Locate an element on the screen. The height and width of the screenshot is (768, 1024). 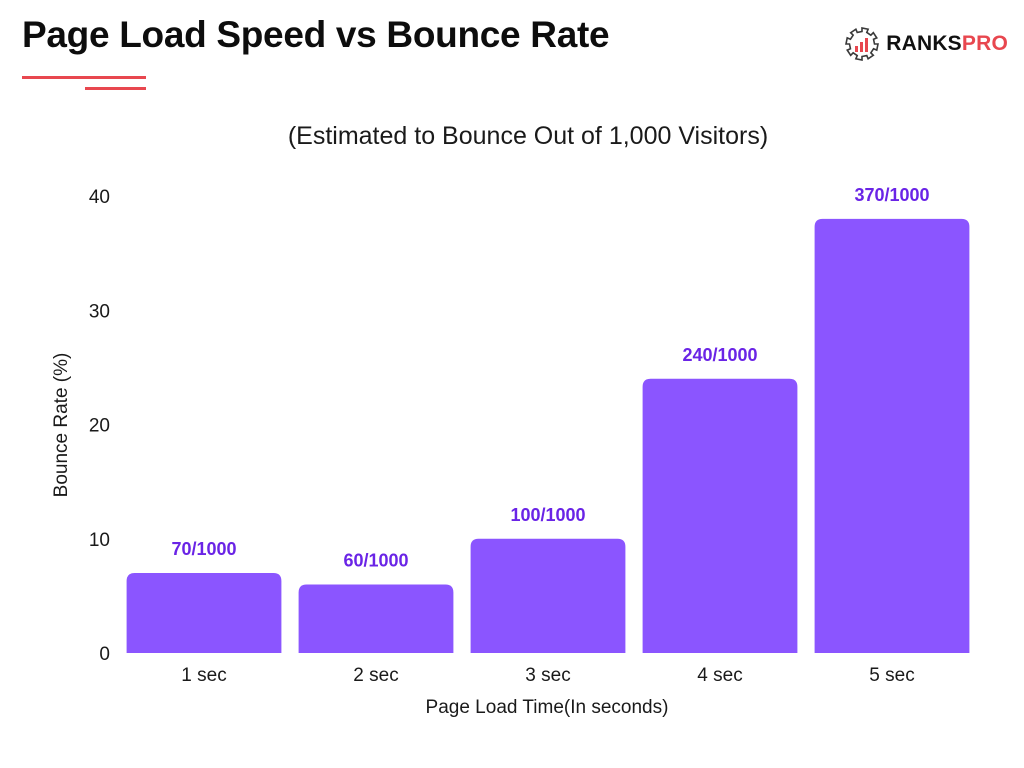
brand-name-part1: RANKS is located at coordinates (924, 43).